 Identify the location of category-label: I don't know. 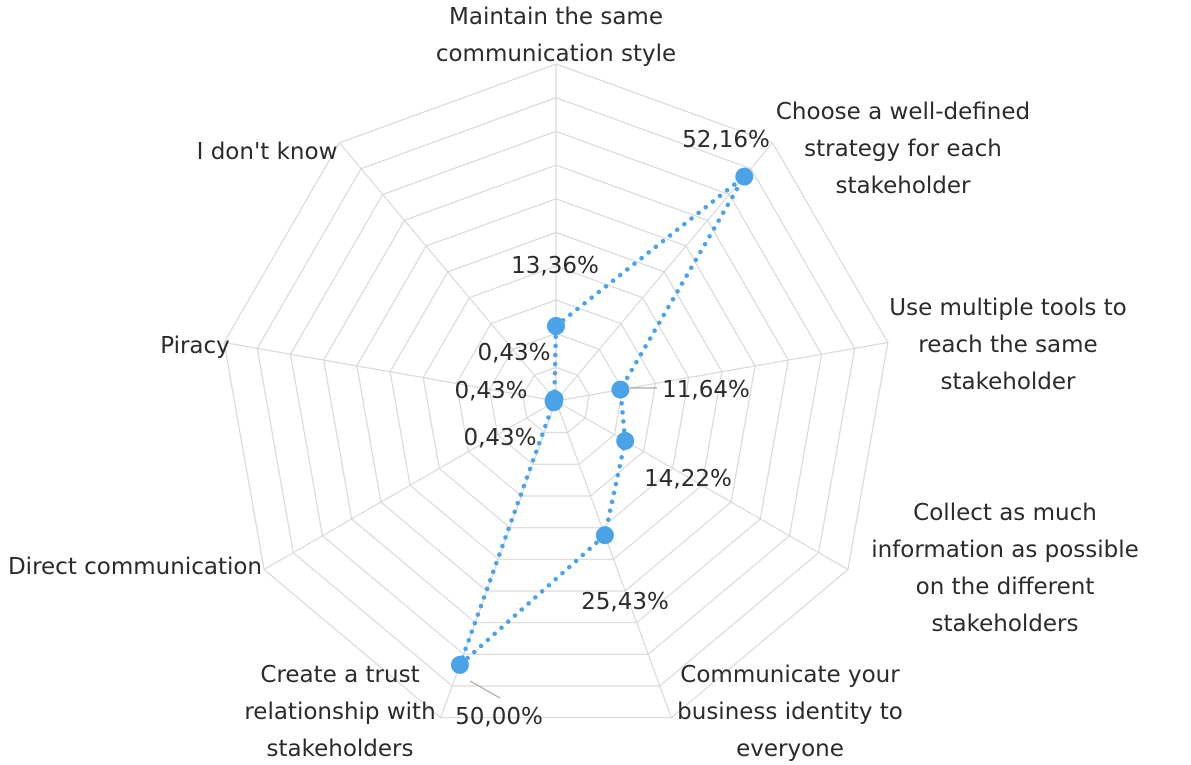
(267, 152).